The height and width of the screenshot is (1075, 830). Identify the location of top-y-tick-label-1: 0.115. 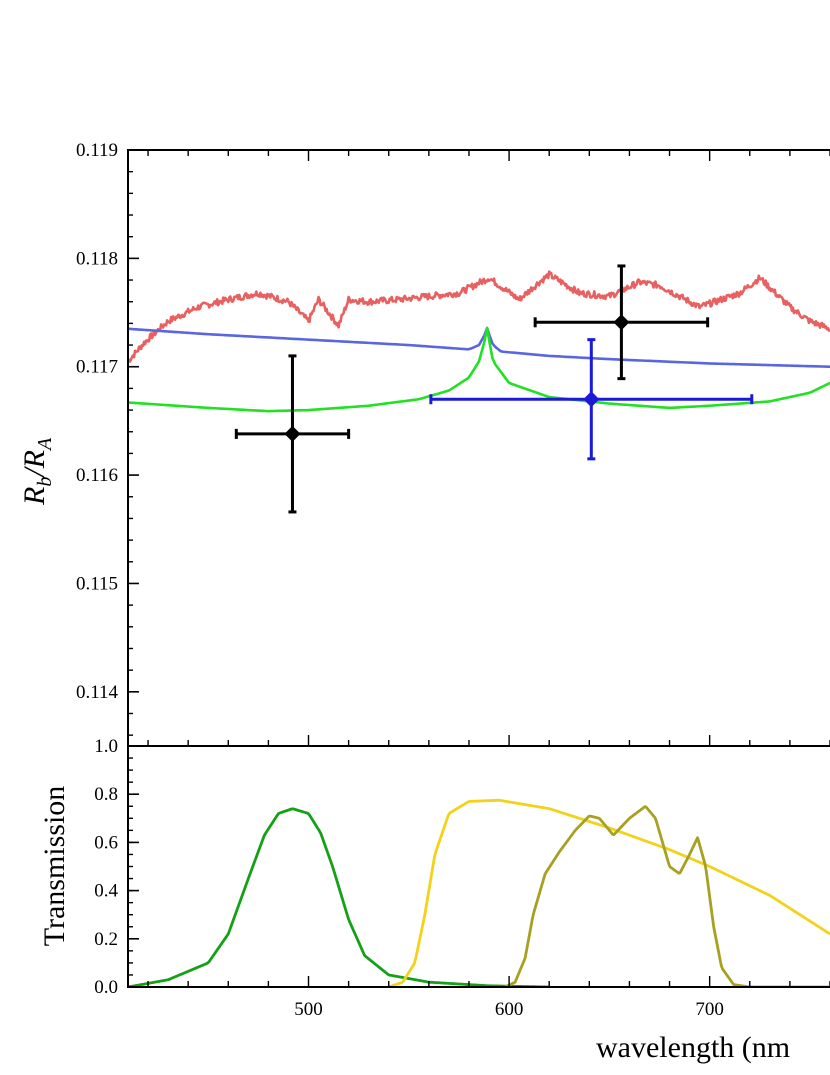
(97, 583).